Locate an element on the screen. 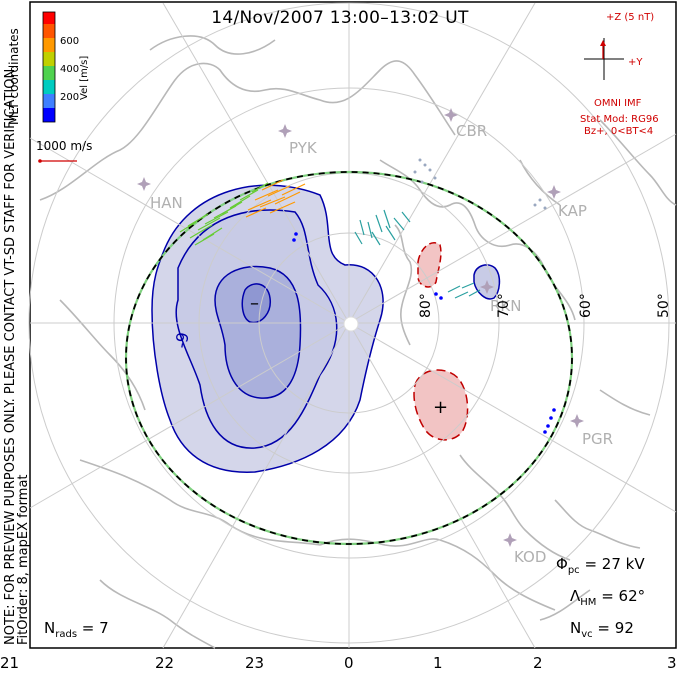 The height and width of the screenshot is (674, 680). potential-max-marker: + is located at coordinates (440, 407).